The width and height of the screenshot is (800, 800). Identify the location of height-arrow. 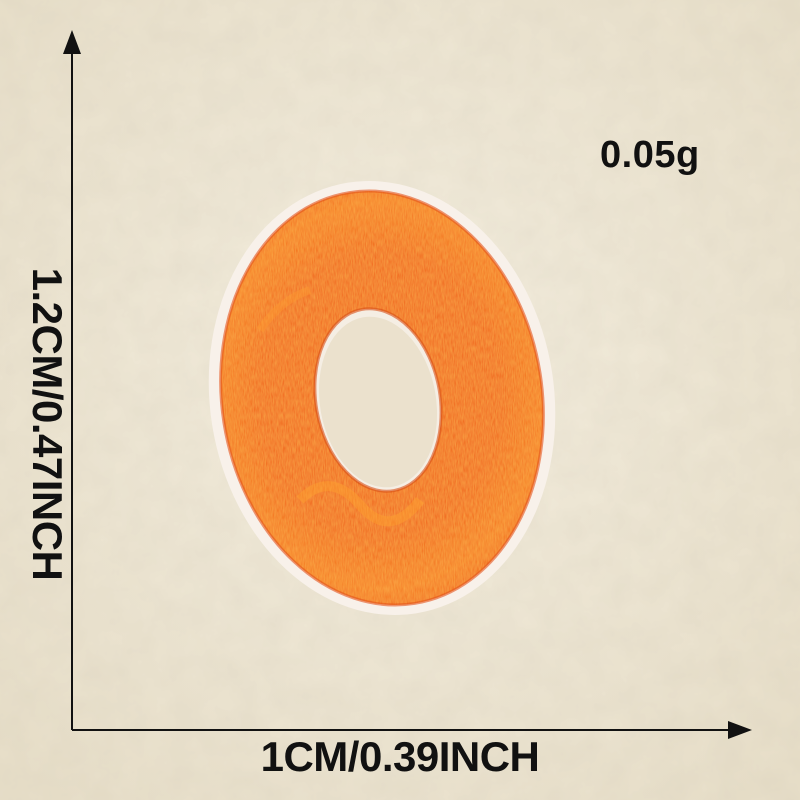
(72, 380).